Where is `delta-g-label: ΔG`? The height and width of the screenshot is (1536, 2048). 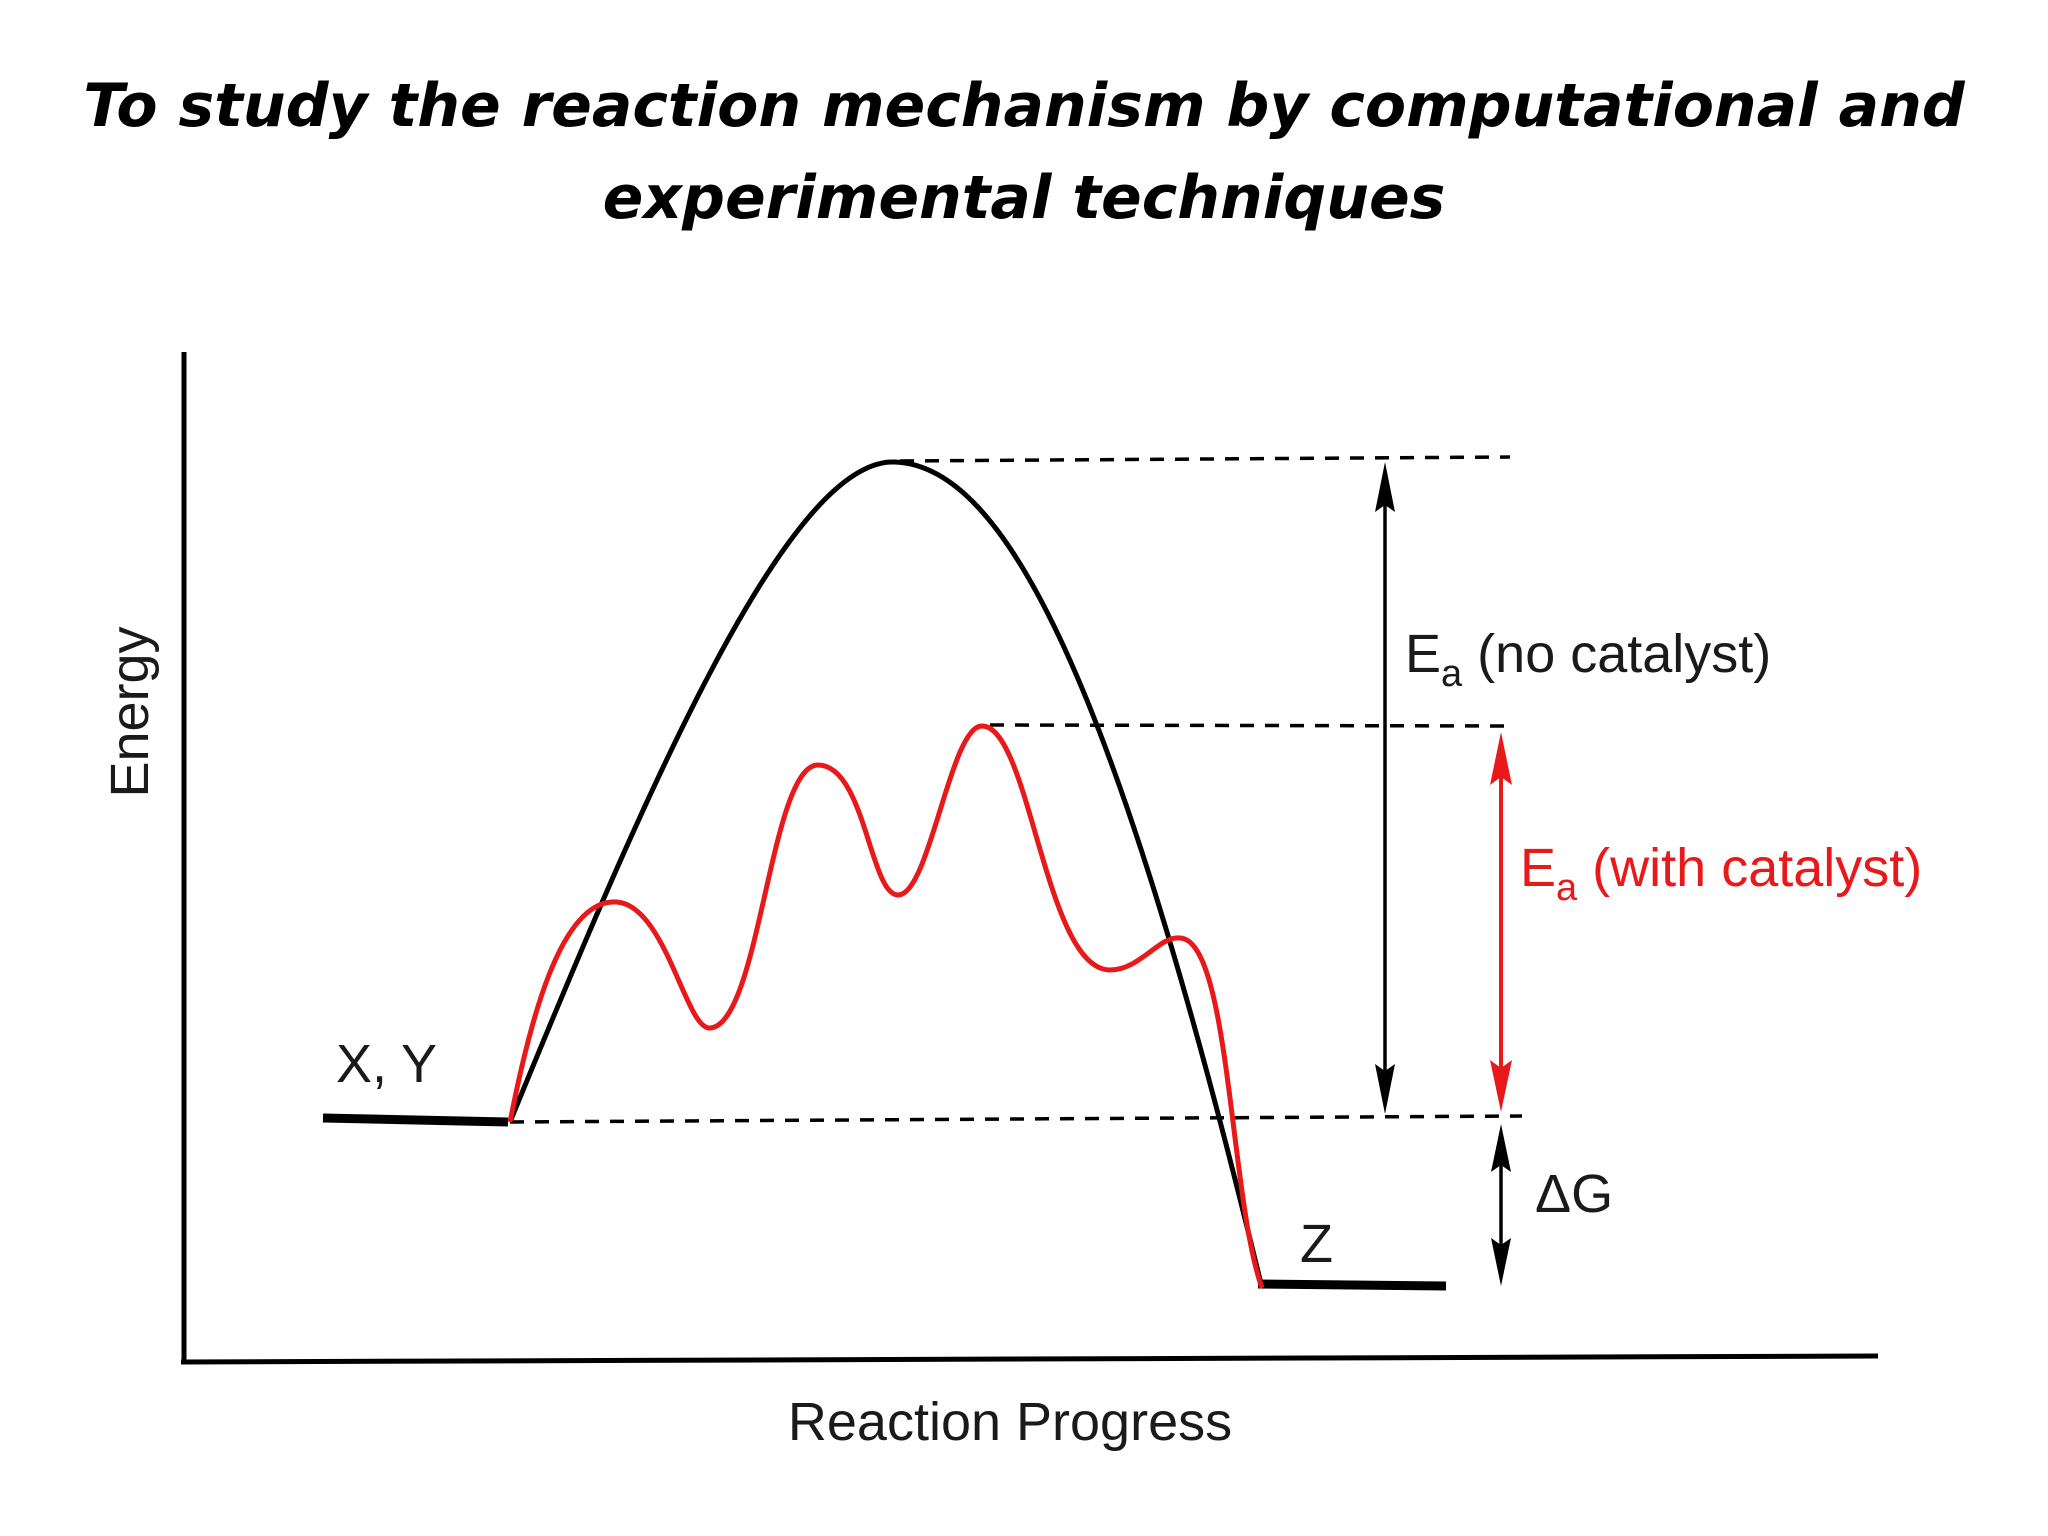 delta-g-label: ΔG is located at coordinates (1574, 1194).